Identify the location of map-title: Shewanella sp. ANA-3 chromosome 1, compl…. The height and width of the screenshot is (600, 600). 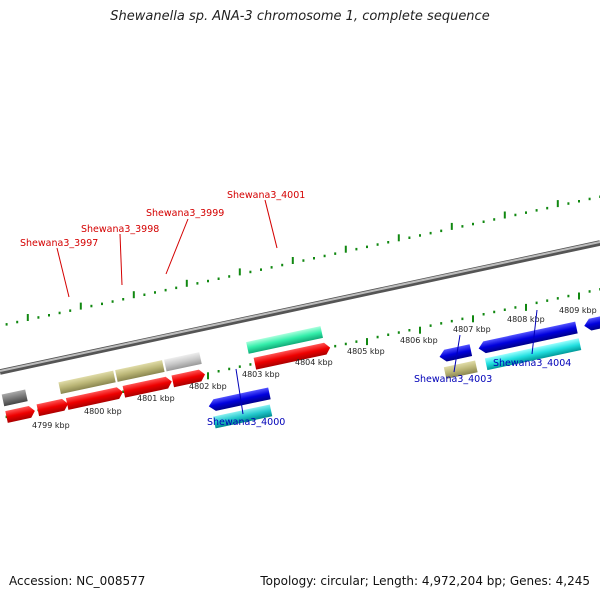
(300, 16).